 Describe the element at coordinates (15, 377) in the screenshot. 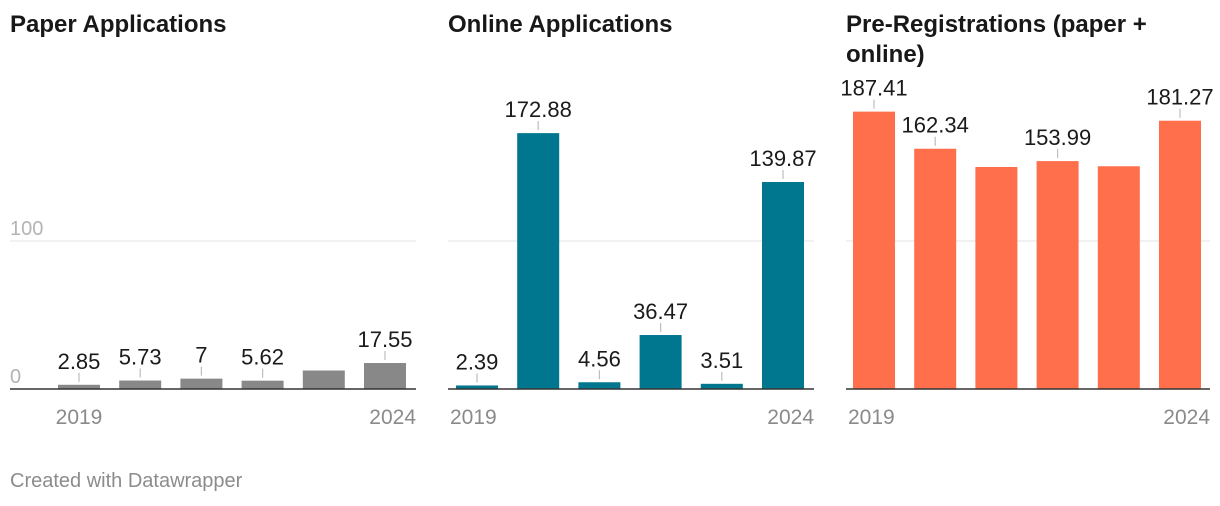

I see `y-tick-label: 0` at that location.